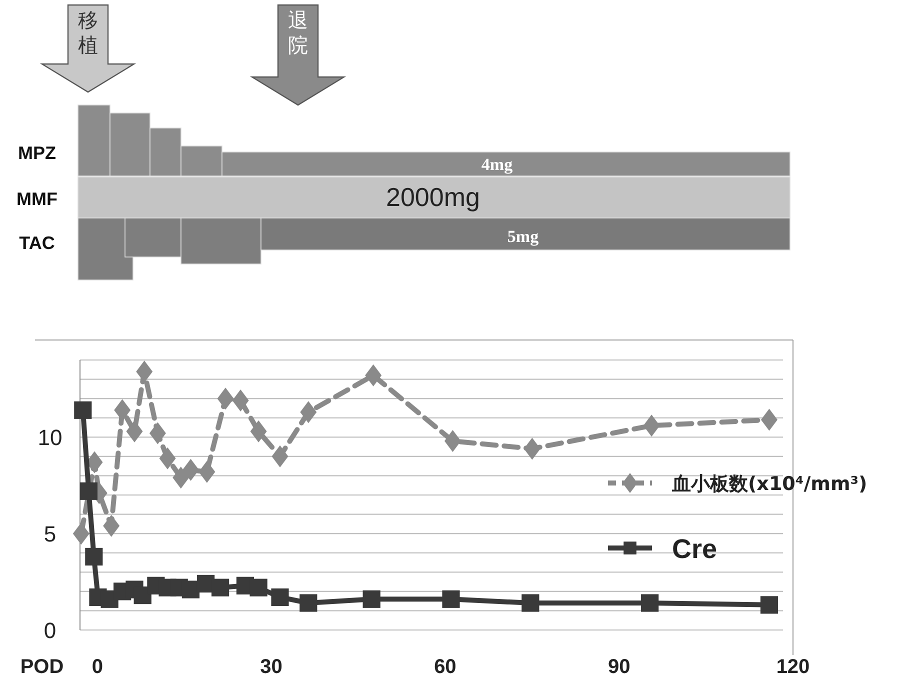 This screenshot has width=902, height=684. What do you see at coordinates (42, 667) in the screenshot?
I see `x-axis-title: POD` at bounding box center [42, 667].